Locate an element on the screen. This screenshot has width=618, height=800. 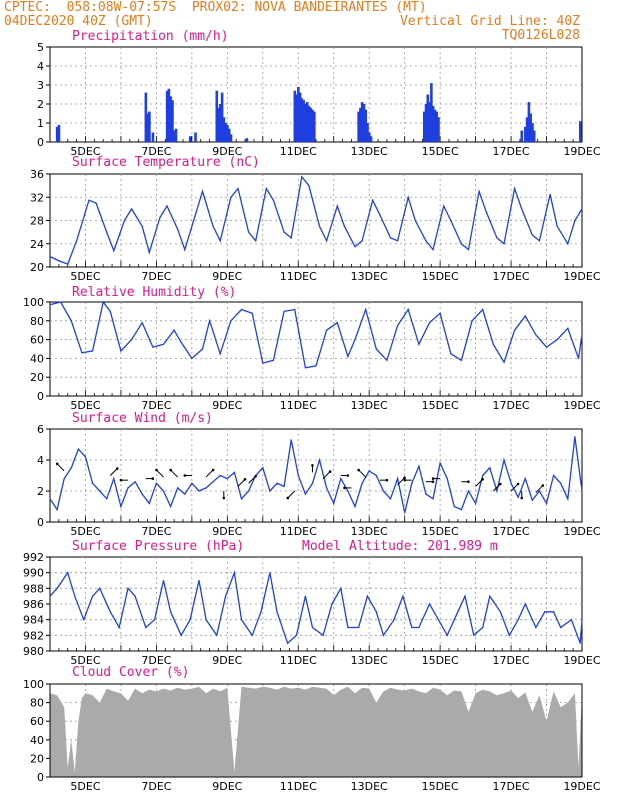
y-tick-label: 2 is located at coordinates (40, 104).